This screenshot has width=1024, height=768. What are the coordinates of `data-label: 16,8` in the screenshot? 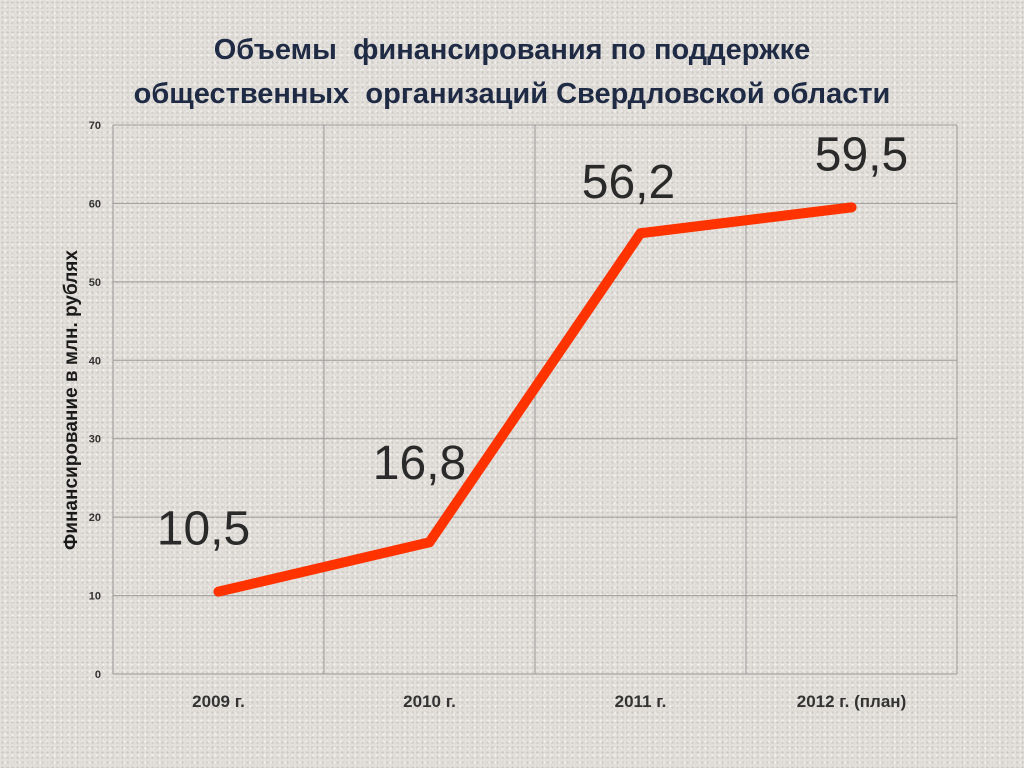 It's located at (419, 463).